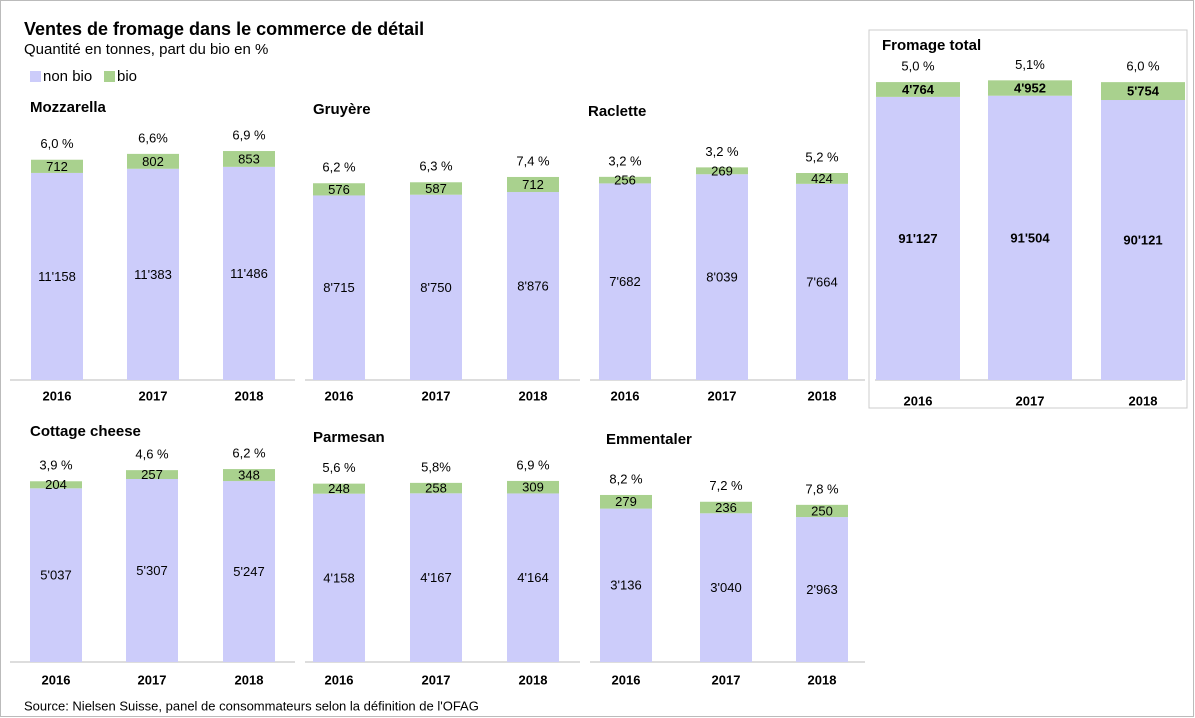 Image resolution: width=1195 pixels, height=718 pixels. I want to click on data-label: 8'039, so click(721, 277).